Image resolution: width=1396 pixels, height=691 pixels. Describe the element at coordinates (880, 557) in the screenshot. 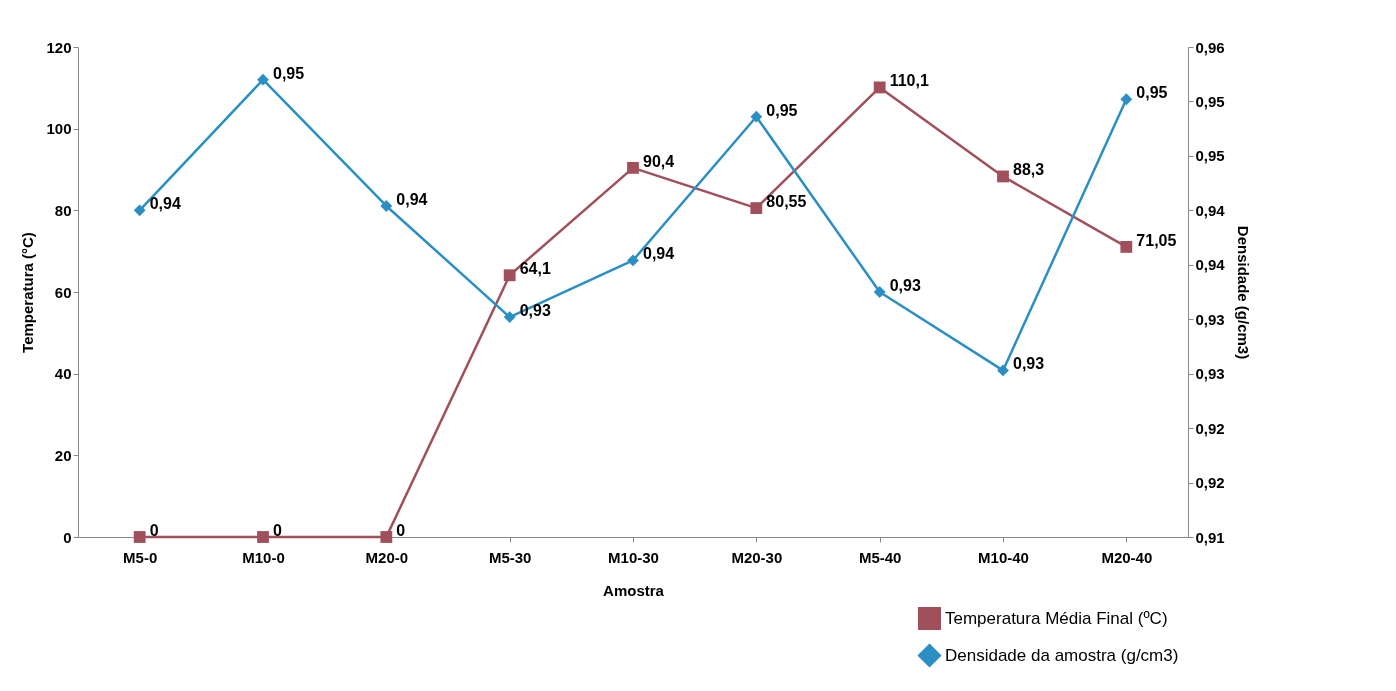

I see `x-tick-label: M5-40` at that location.